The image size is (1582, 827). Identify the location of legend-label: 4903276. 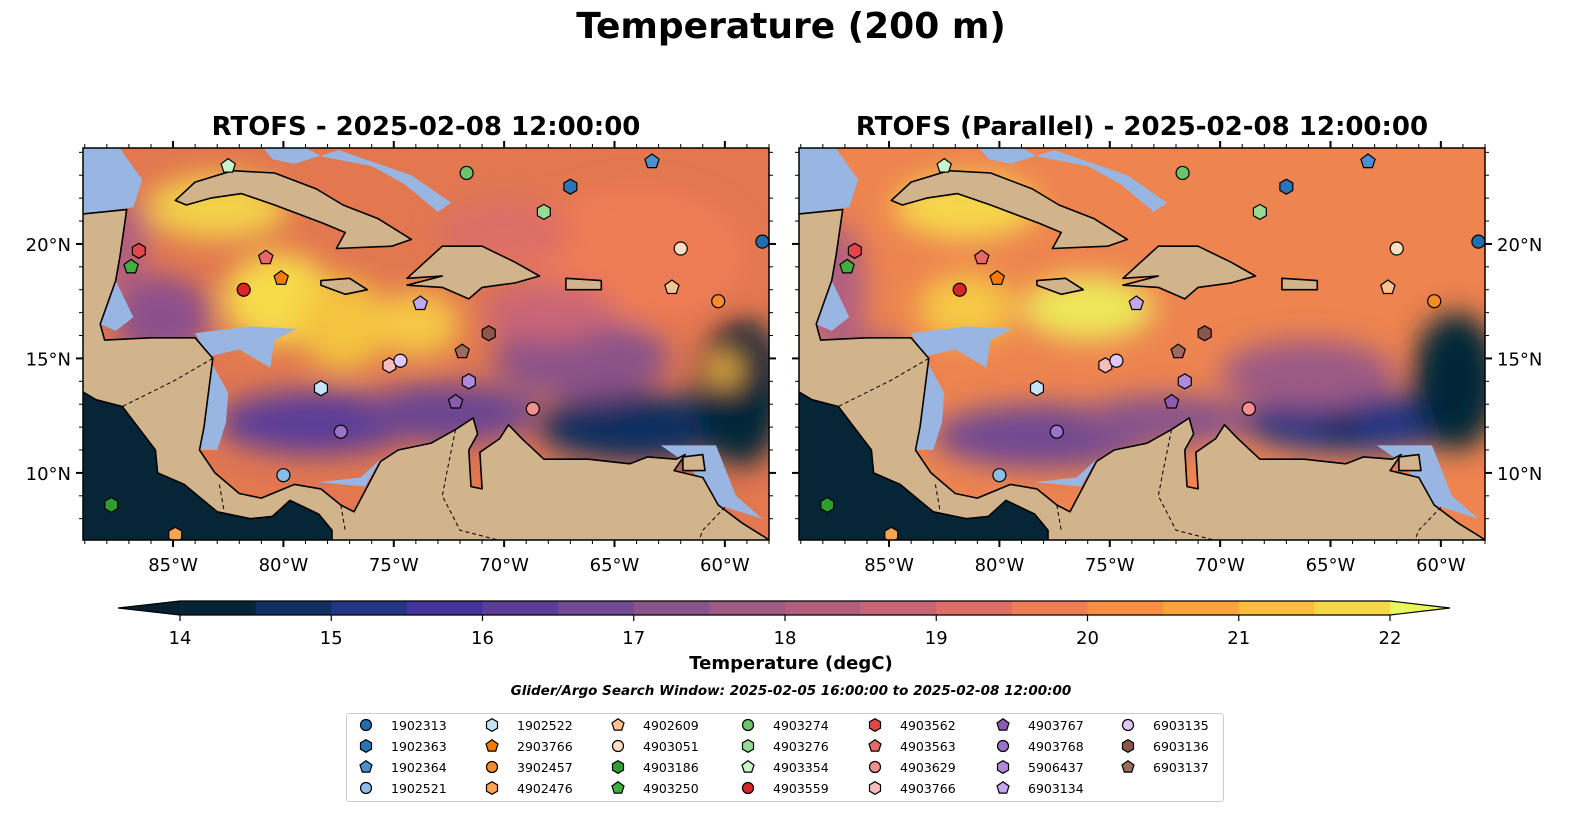
(801, 746).